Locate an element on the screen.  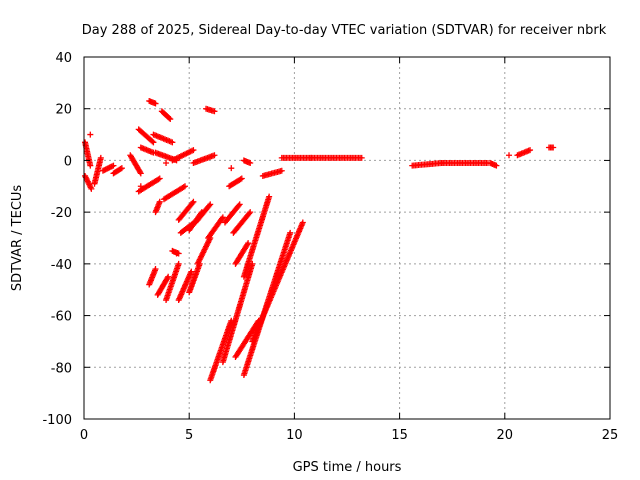
y-axis-label: SDTVAR / TECUs is located at coordinates (17, 238).